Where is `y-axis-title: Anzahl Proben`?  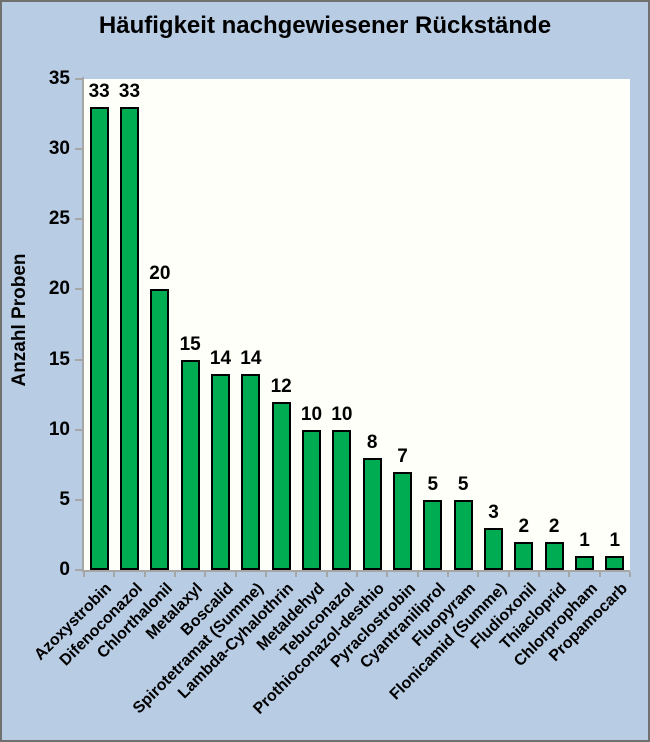
y-axis-title: Anzahl Proben is located at coordinates (19, 320).